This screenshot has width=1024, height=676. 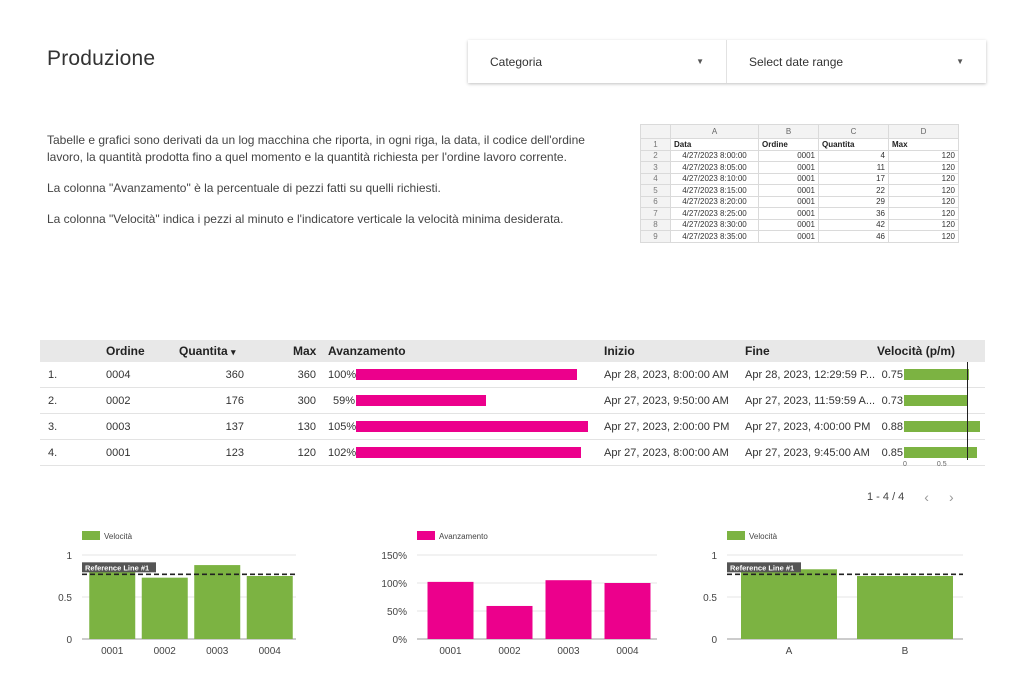 What do you see at coordinates (523, 597) in the screenshot?
I see `avanzamento-chart: Avanzamento 0% 50% 100% 150% 0001 0002 0003 0004` at bounding box center [523, 597].